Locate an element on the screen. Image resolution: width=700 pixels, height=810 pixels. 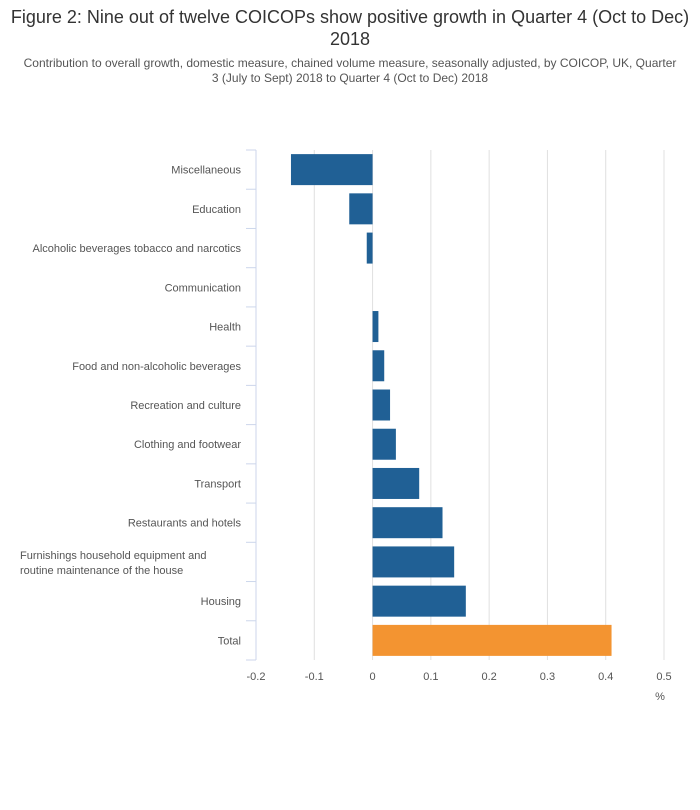
bar-total is located at coordinates (492, 640).